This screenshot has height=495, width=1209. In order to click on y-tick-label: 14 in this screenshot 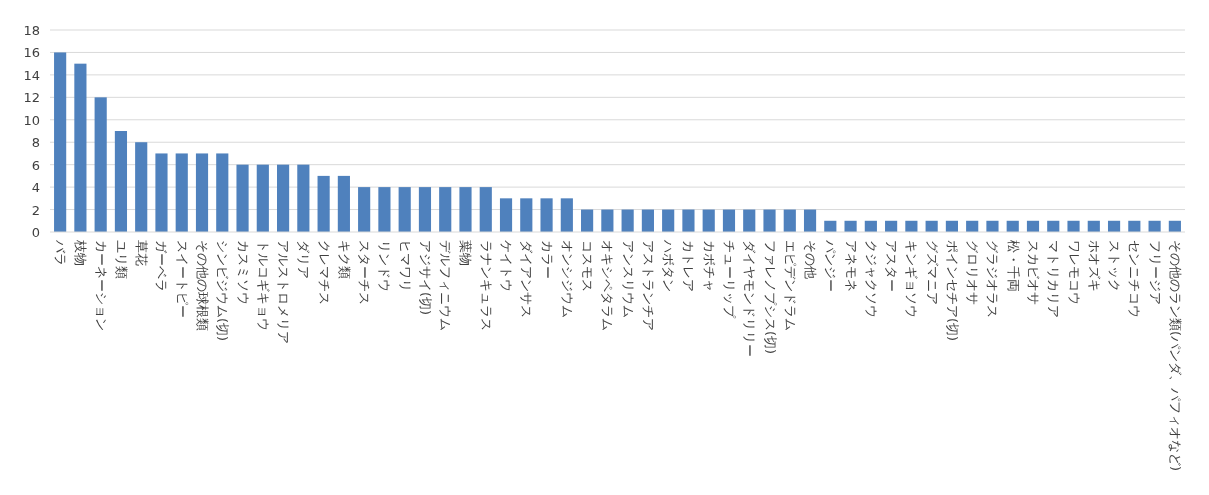, I will do `click(31, 75)`.